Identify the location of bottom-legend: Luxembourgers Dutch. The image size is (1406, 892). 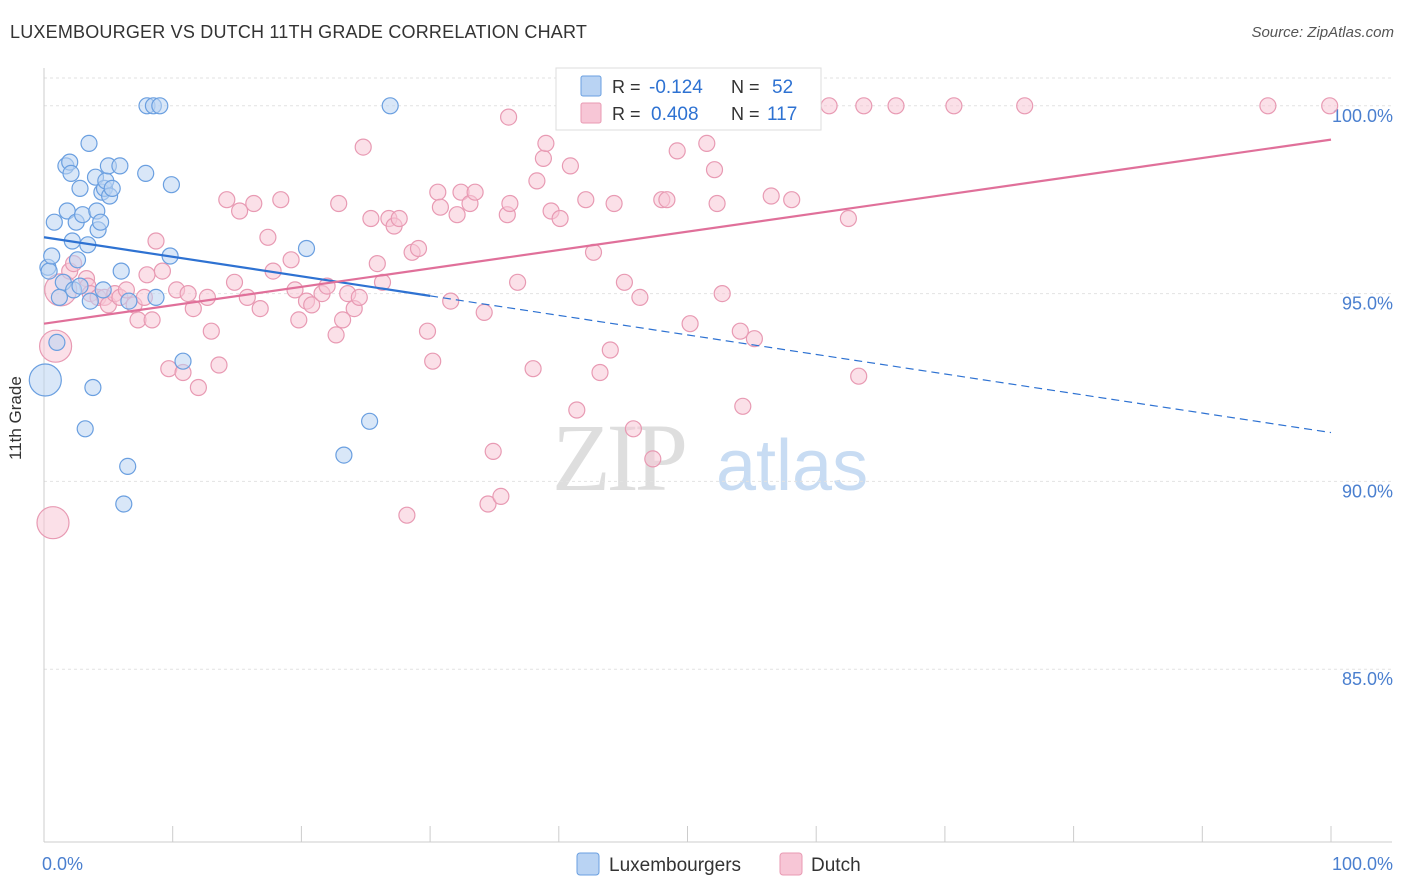
(718, 864).